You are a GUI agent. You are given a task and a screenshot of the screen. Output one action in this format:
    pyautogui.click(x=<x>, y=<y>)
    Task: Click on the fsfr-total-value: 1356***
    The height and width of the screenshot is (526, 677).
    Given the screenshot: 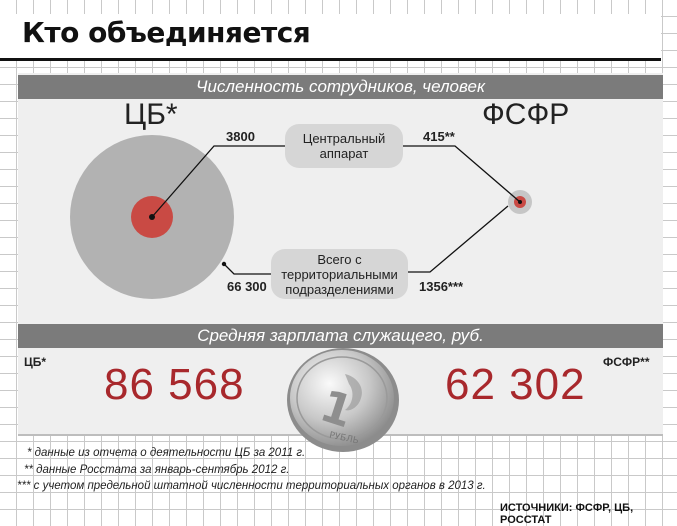 What is the action you would take?
    pyautogui.click(x=441, y=286)
    